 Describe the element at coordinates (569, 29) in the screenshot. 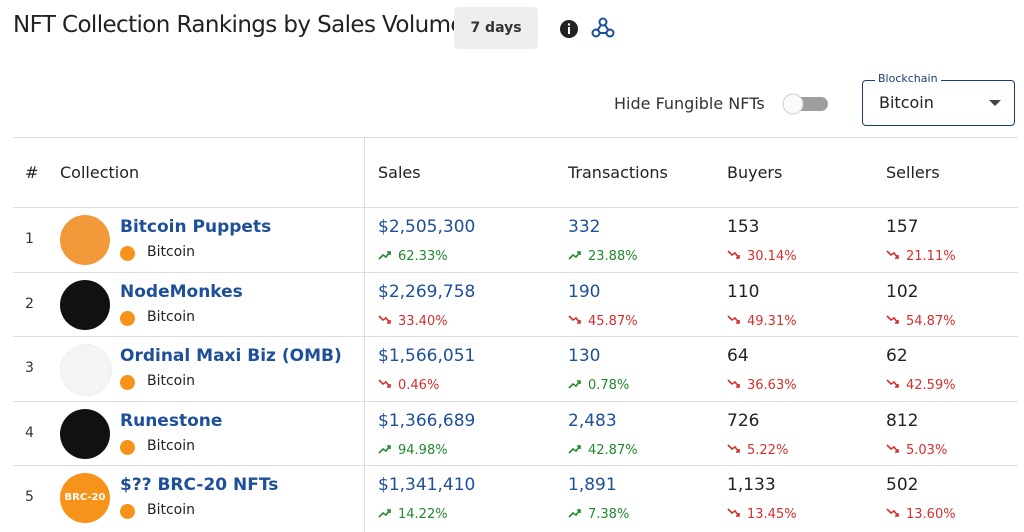

I see `info-icon` at that location.